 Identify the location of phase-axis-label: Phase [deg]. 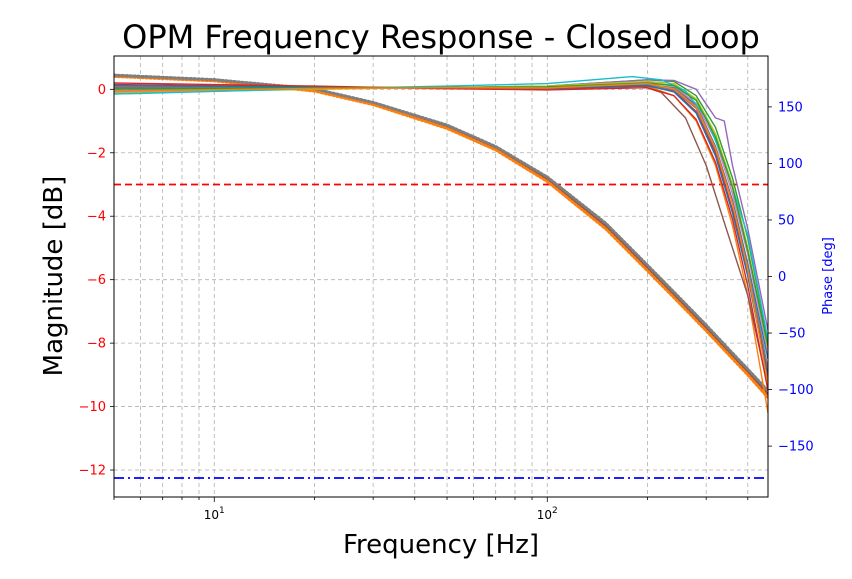
(828, 276).